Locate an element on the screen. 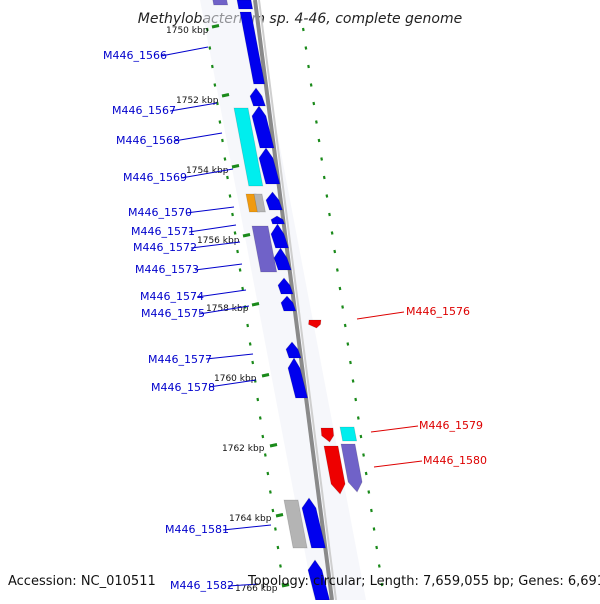  kbp-label-1764: 1764 kbp is located at coordinates (250, 519).